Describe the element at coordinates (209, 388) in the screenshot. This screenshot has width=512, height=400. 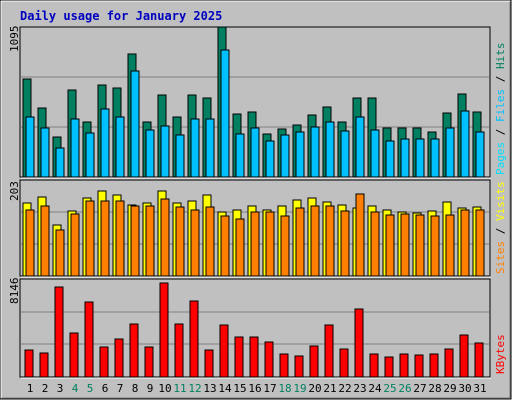
I see `x-tick-day-13: 13` at that location.